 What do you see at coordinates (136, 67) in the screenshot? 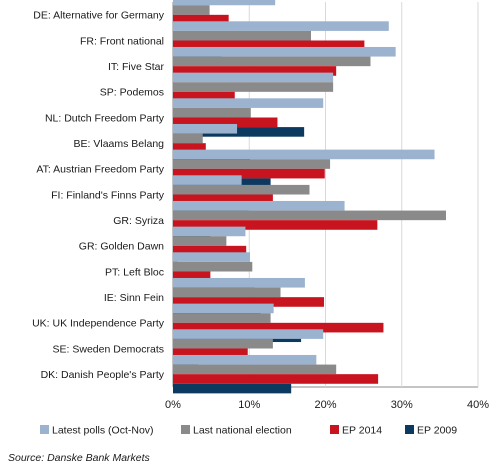
I see `category-label: IT: Five Star` at bounding box center [136, 67].